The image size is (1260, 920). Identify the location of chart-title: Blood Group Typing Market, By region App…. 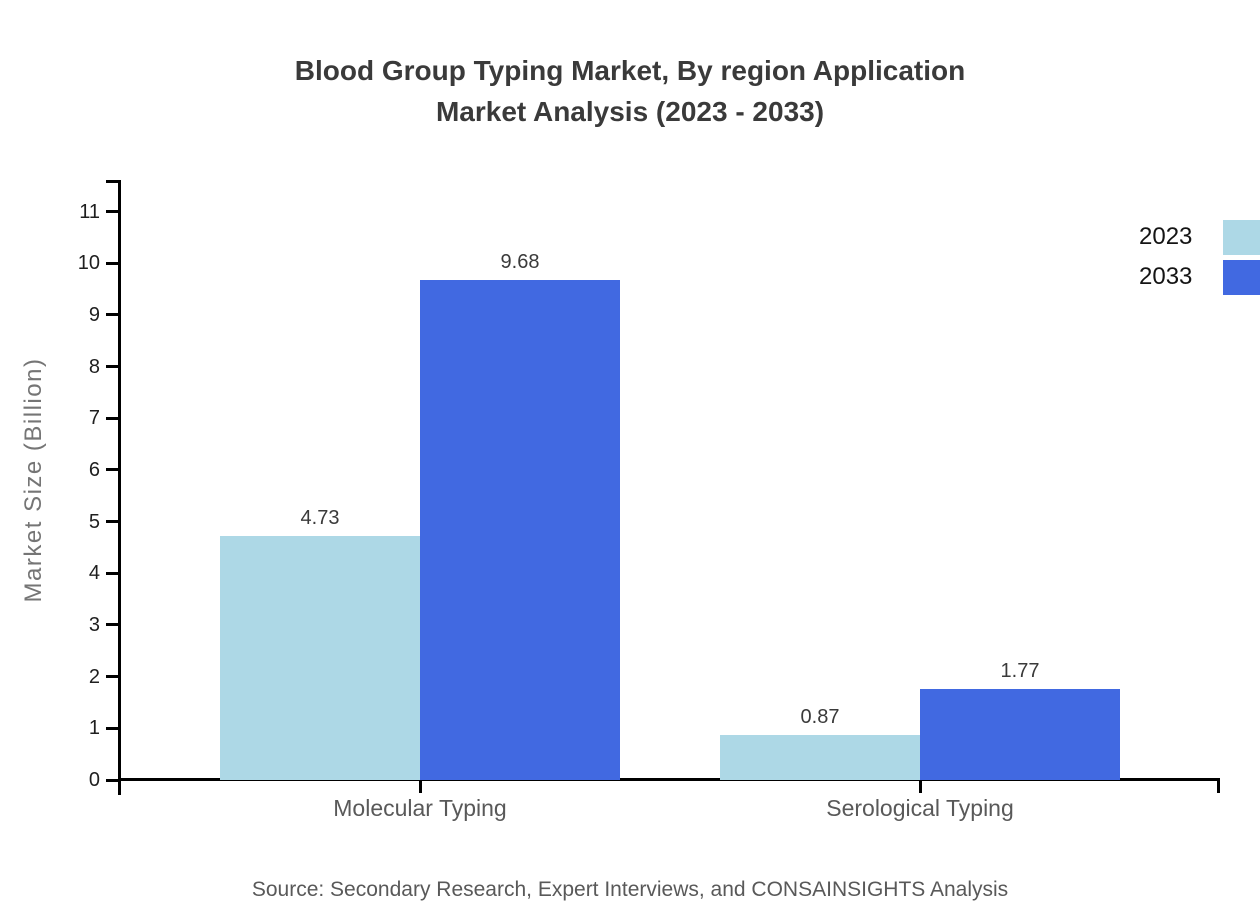
(630, 91).